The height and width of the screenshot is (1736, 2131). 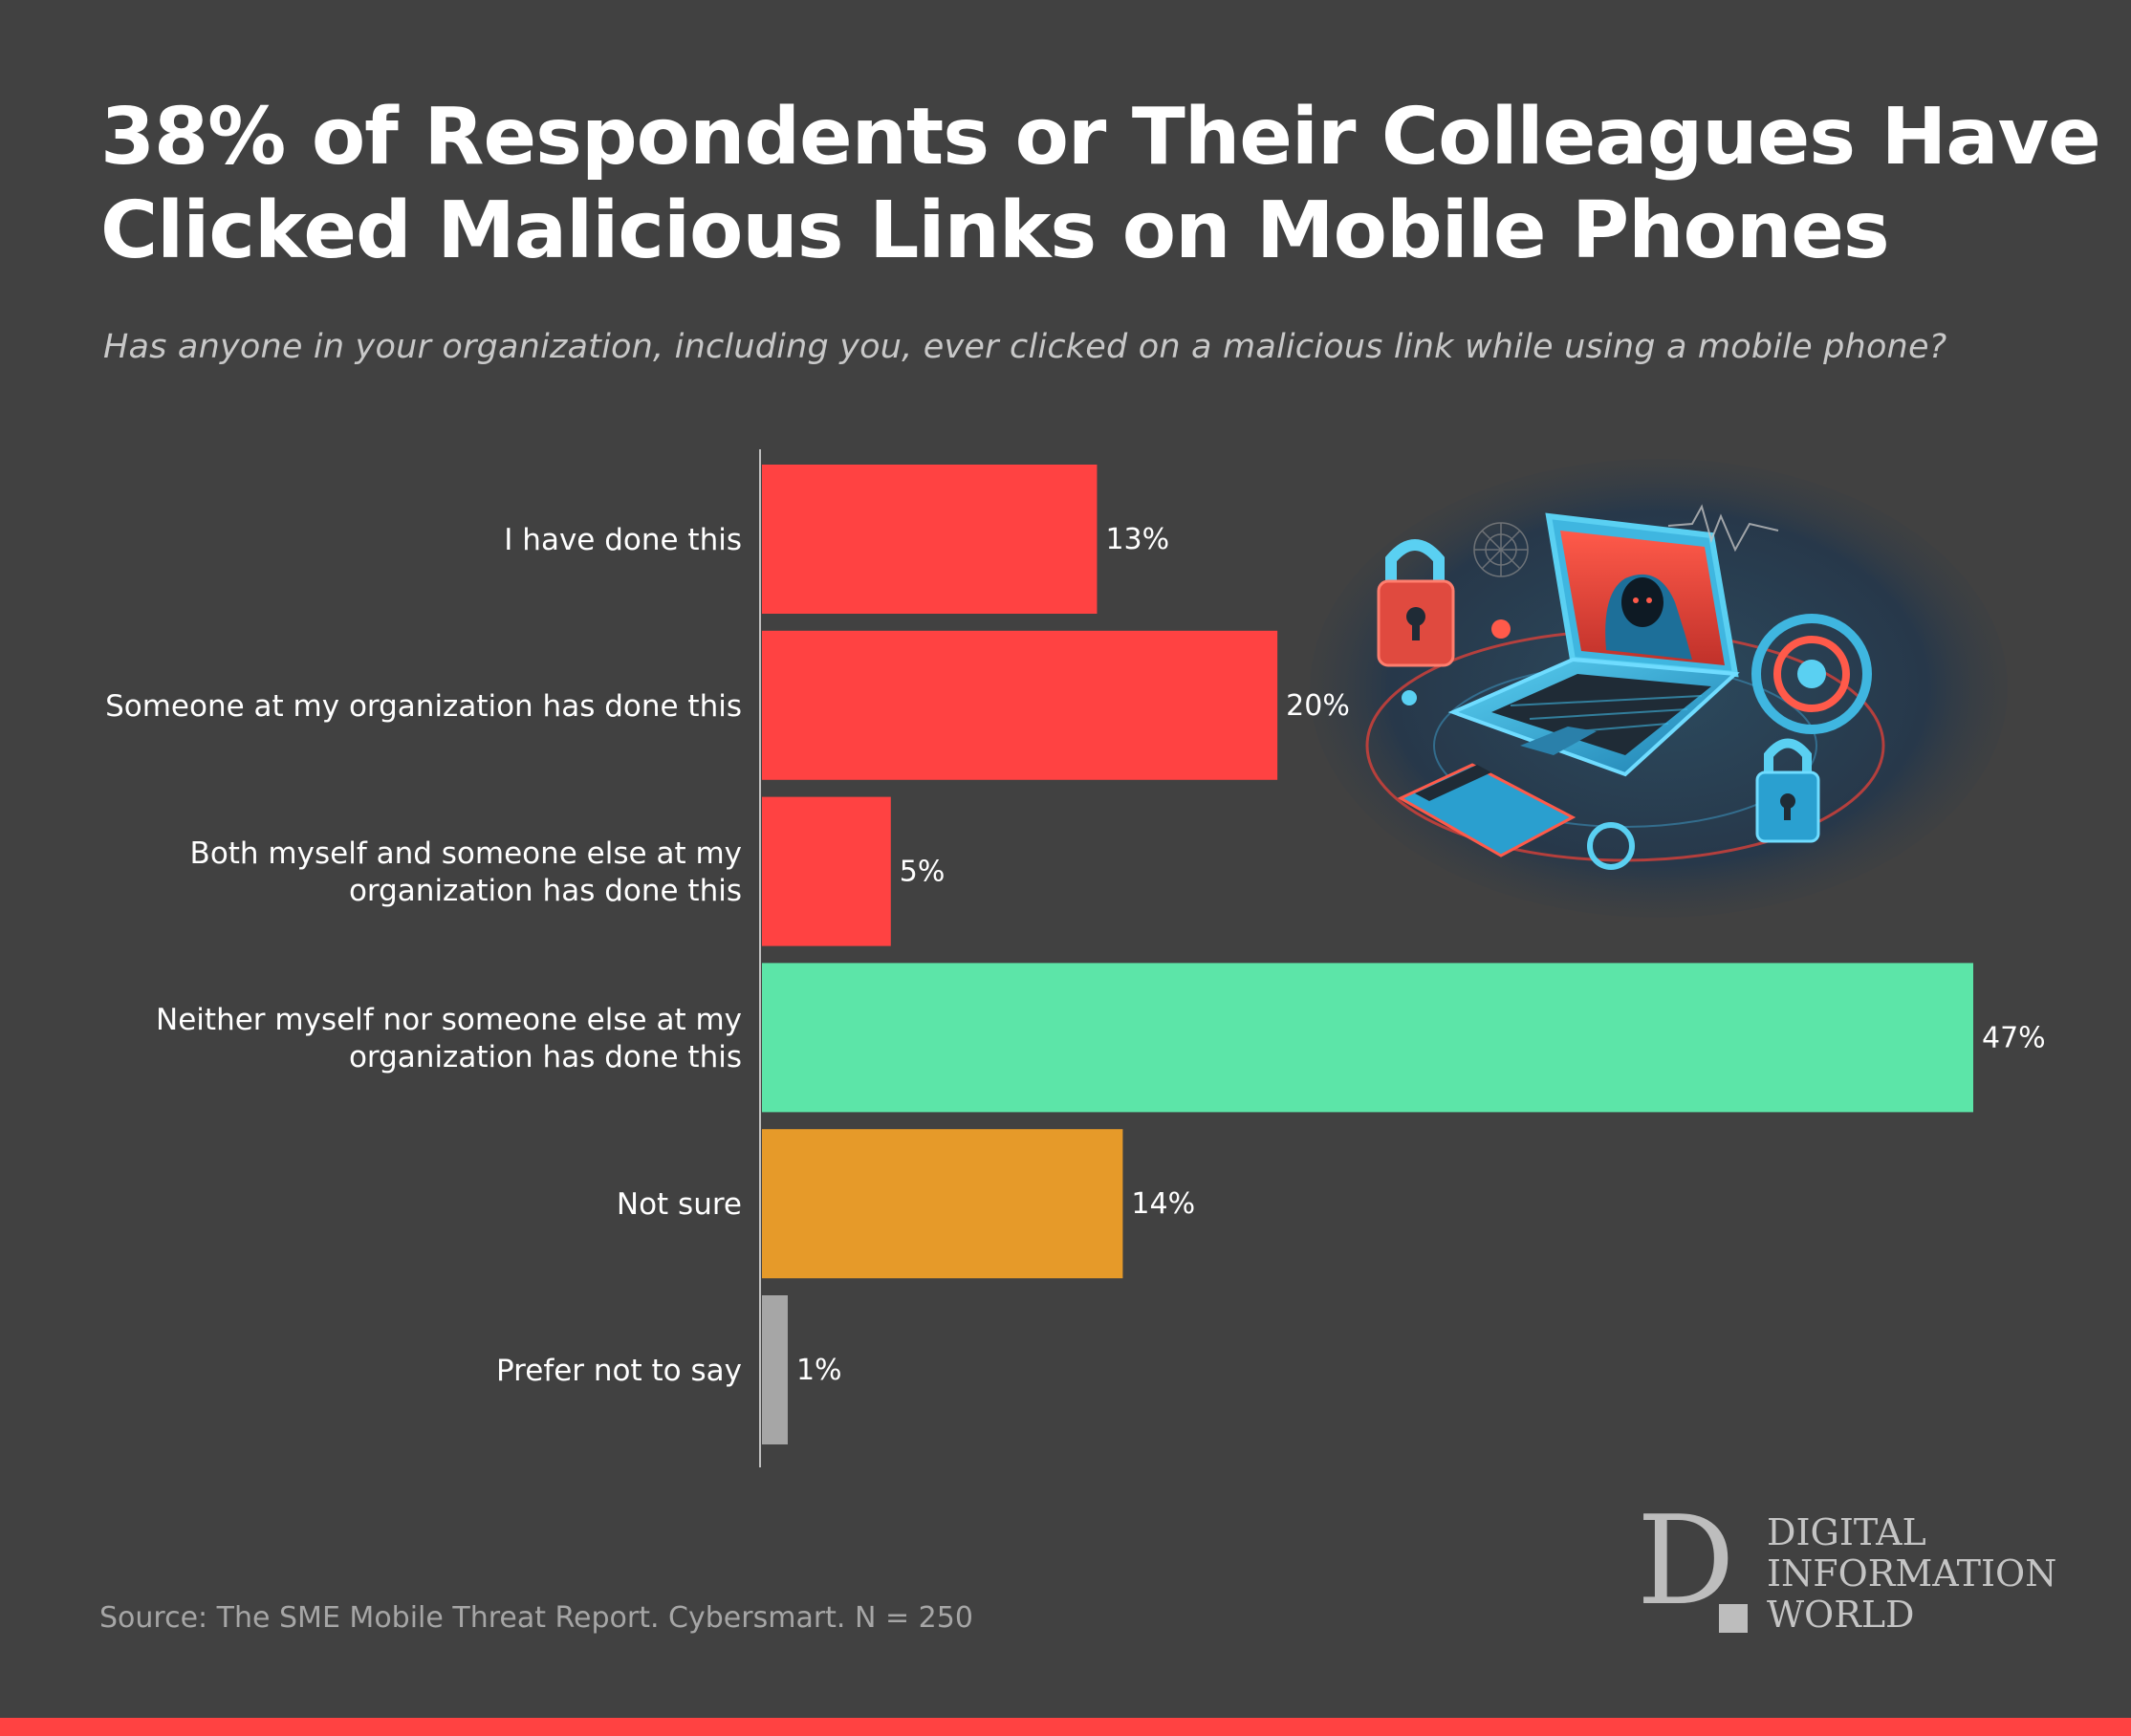 I want to click on value-label-3: 47%, so click(x=2014, y=1037).